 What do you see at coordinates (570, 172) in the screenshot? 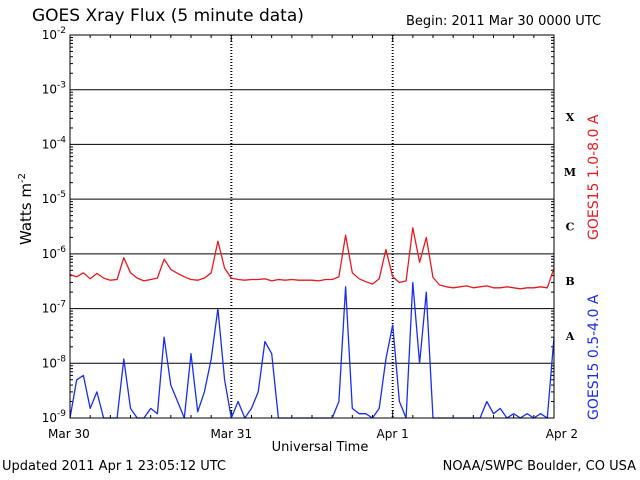
I see `flare-class-label: M` at bounding box center [570, 172].